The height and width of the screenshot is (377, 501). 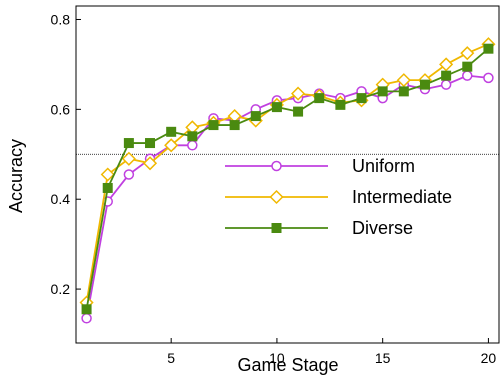 What do you see at coordinates (276, 197) in the screenshot?
I see `legend-marker-intermediate` at bounding box center [276, 197].